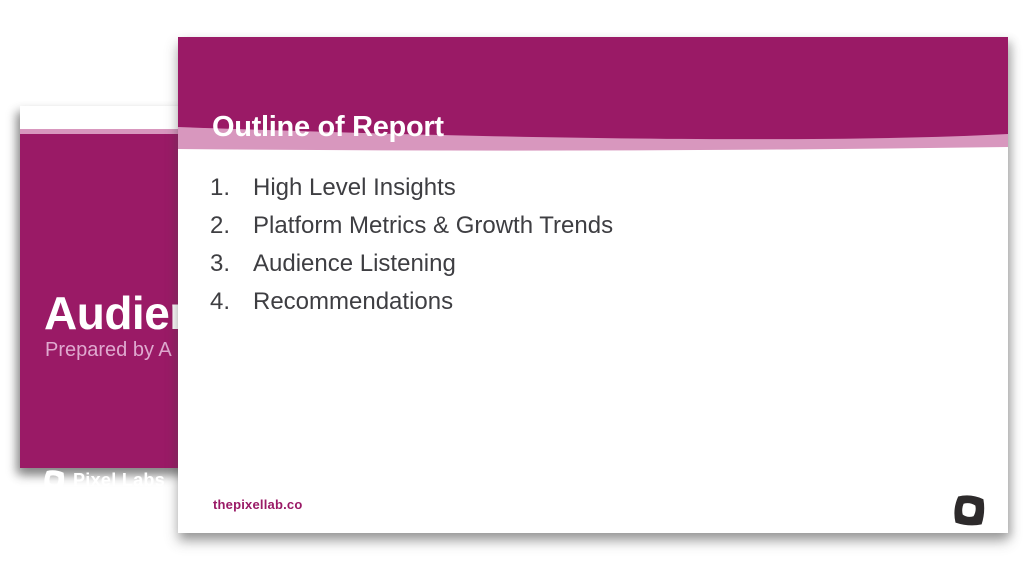  Describe the element at coordinates (119, 479) in the screenshot. I see `pixel-labs-logo-text: Pixel Labs` at that location.